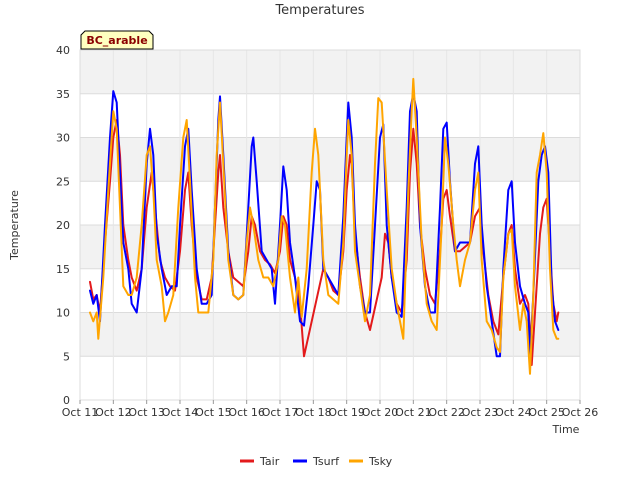  Describe the element at coordinates (380, 461) in the screenshot. I see `legend-label-tsky: Tsky` at that location.